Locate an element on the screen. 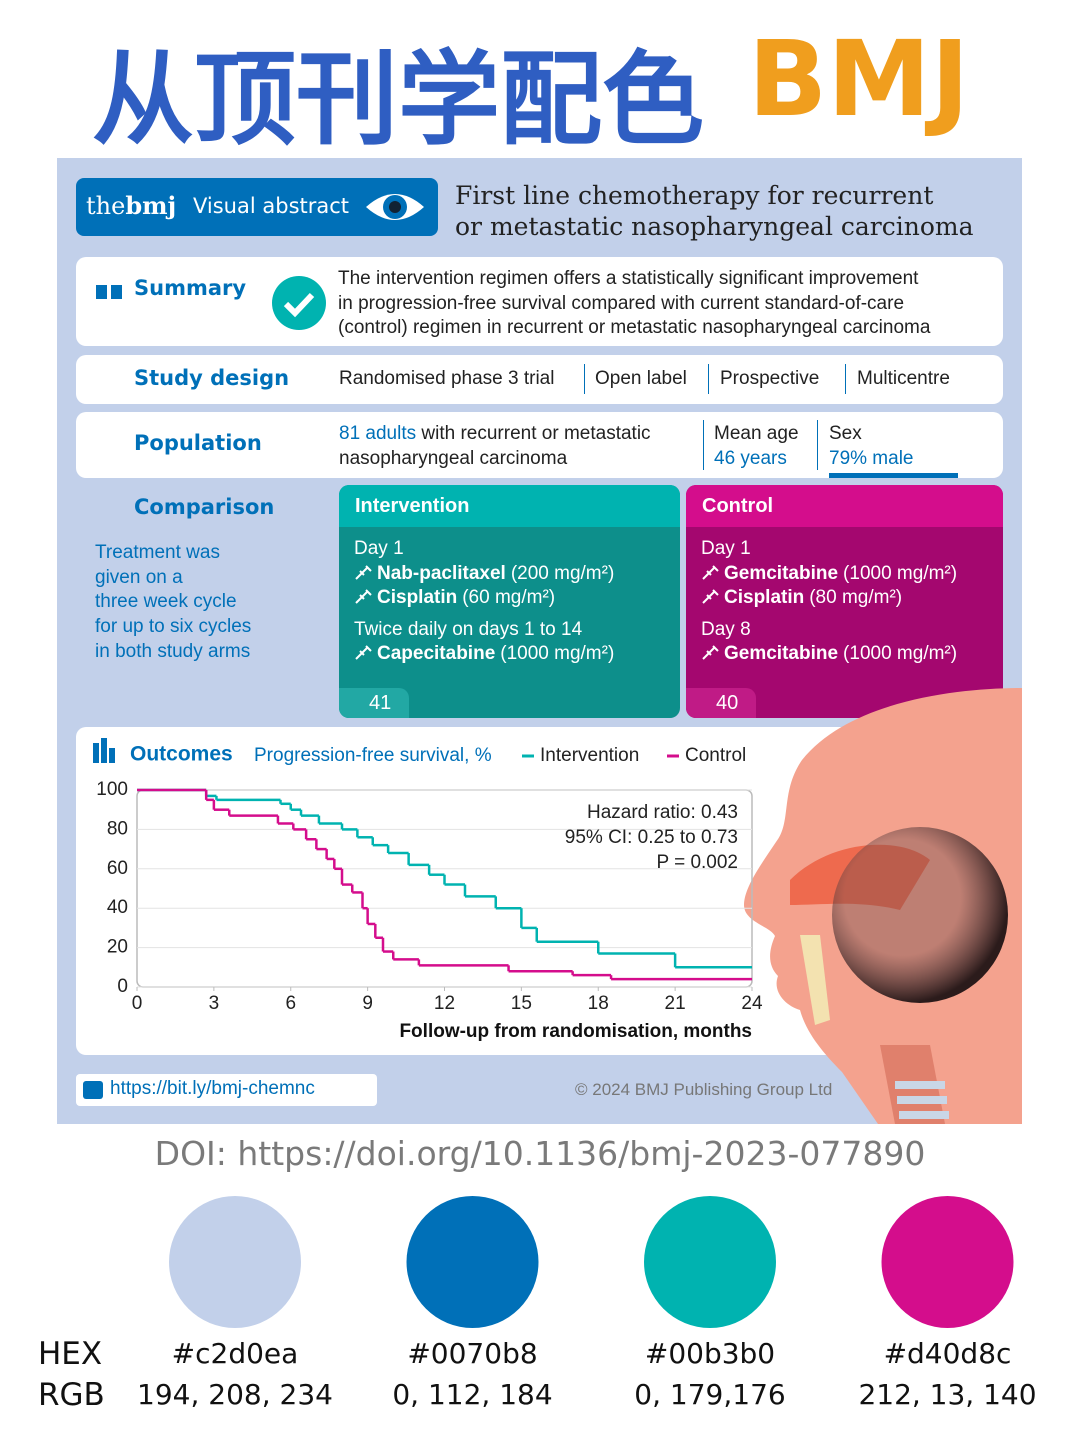 The width and height of the screenshot is (1080, 1443). arm-text: Twice daily on days 1 to 14 is located at coordinates (468, 629).